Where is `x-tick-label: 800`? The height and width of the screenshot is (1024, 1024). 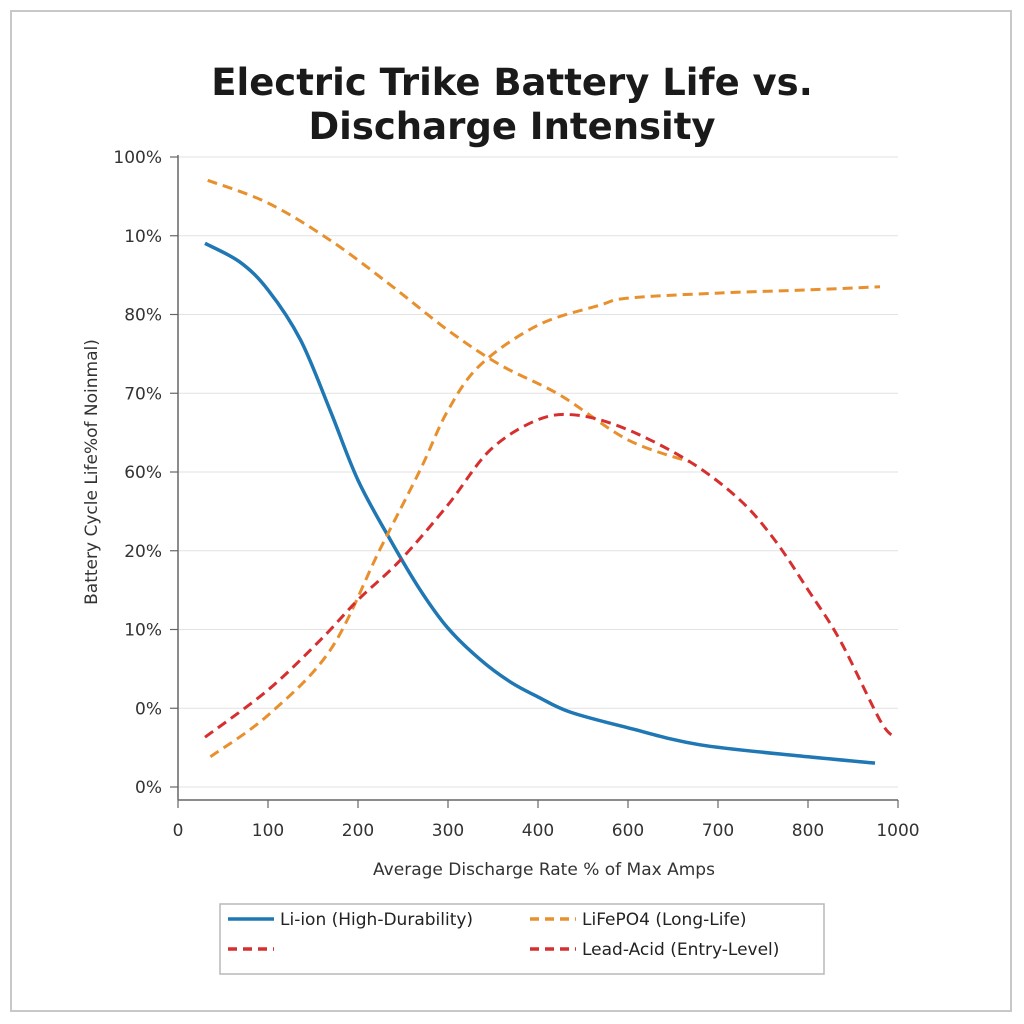
x-tick-label: 800 is located at coordinates (808, 831).